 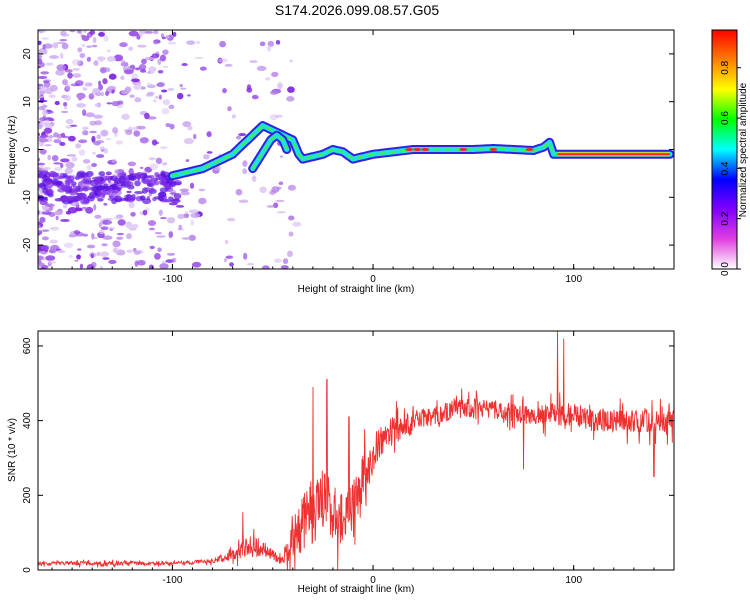 I want to click on x-tick-label: 0, so click(x=373, y=279).